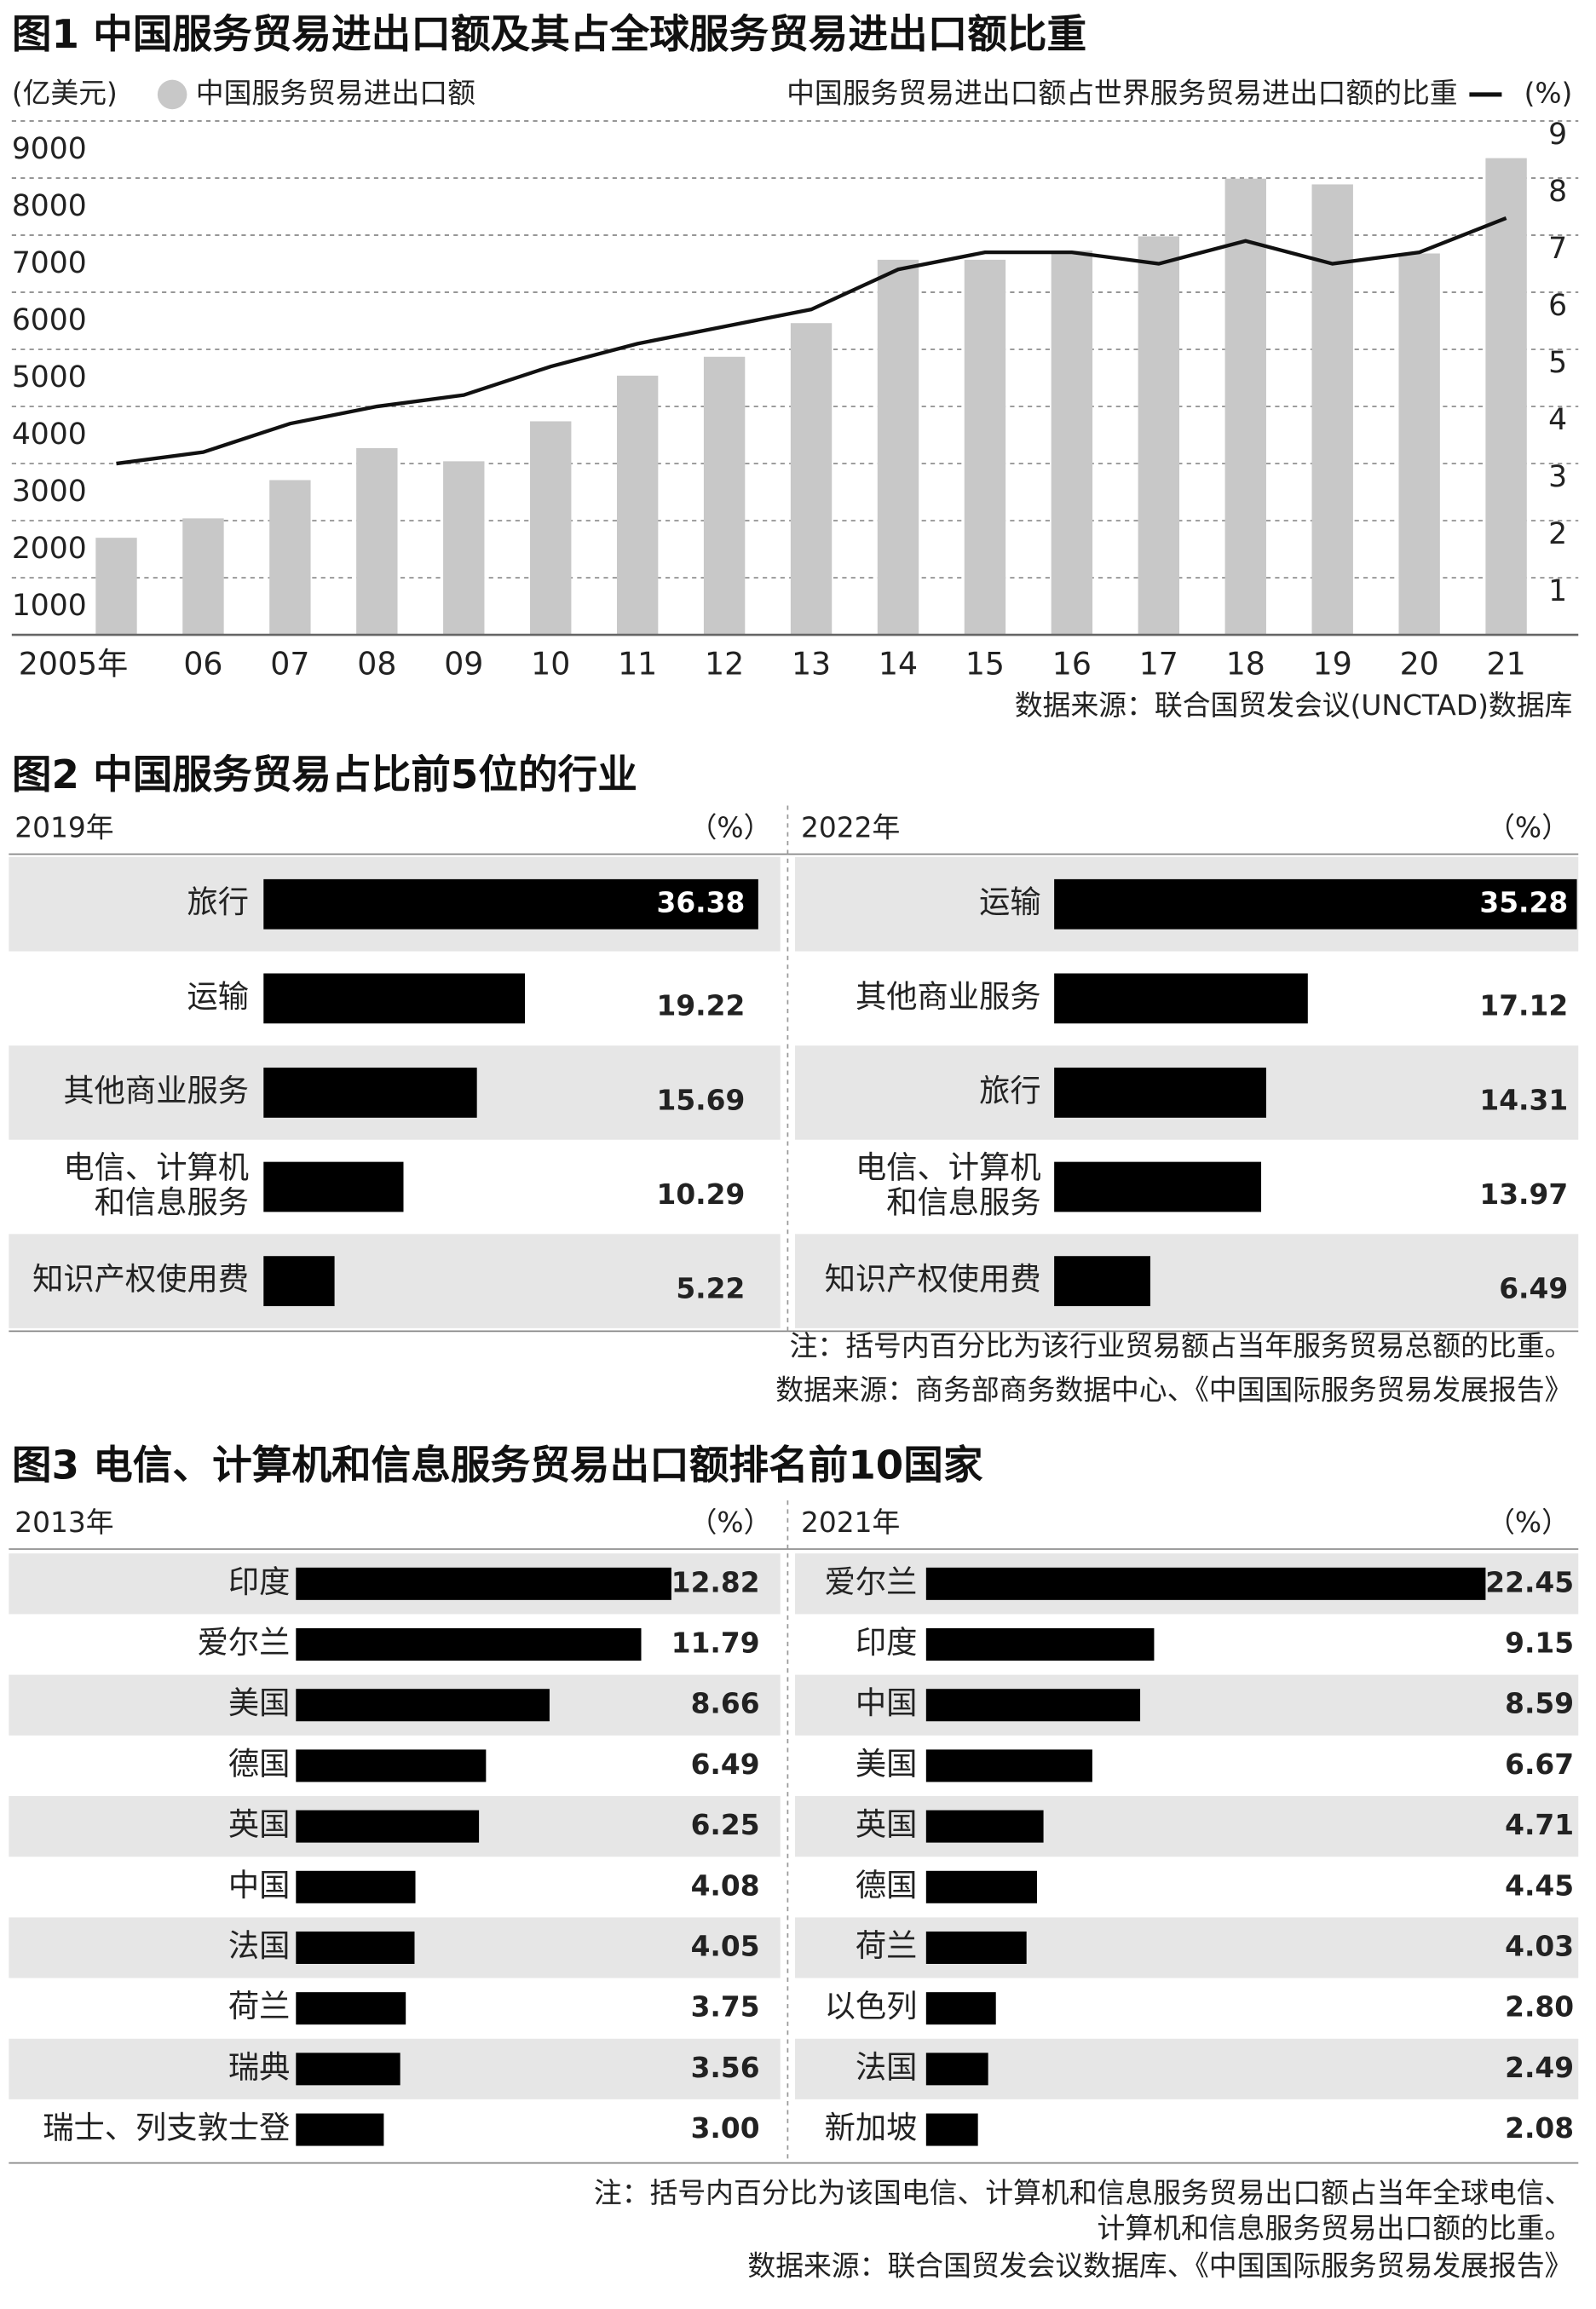  Describe the element at coordinates (871, 2128) in the screenshot. I see `category-label: 新加坡` at that location.